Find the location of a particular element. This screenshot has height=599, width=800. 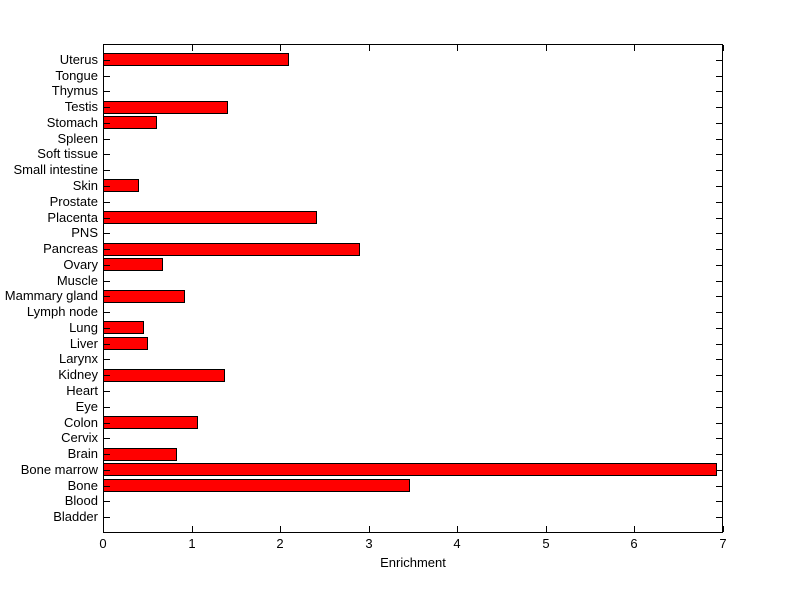

bar-stomach is located at coordinates (130, 122).